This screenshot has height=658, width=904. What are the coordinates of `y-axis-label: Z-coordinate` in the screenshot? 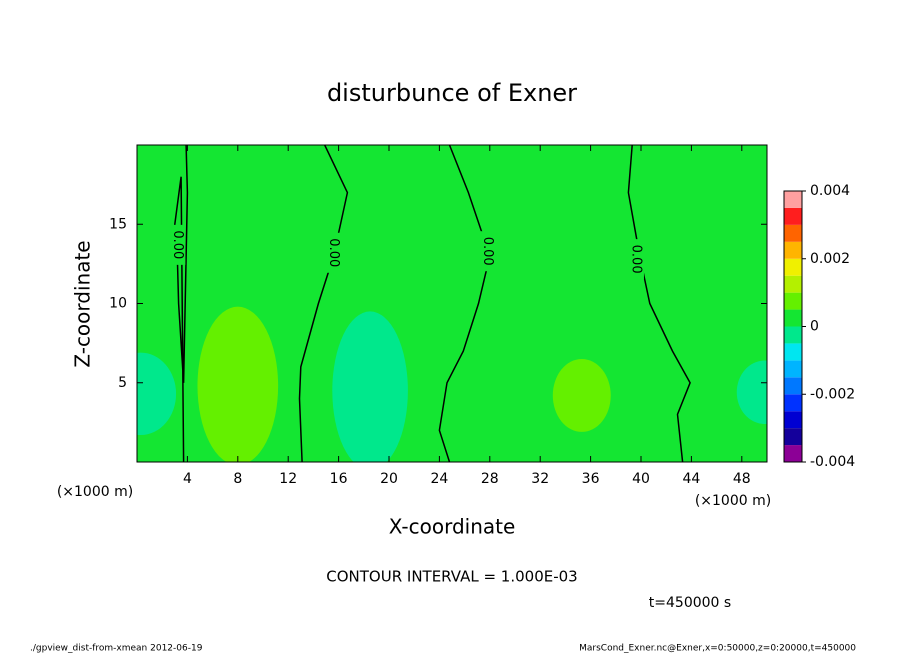 It's located at (83, 303).